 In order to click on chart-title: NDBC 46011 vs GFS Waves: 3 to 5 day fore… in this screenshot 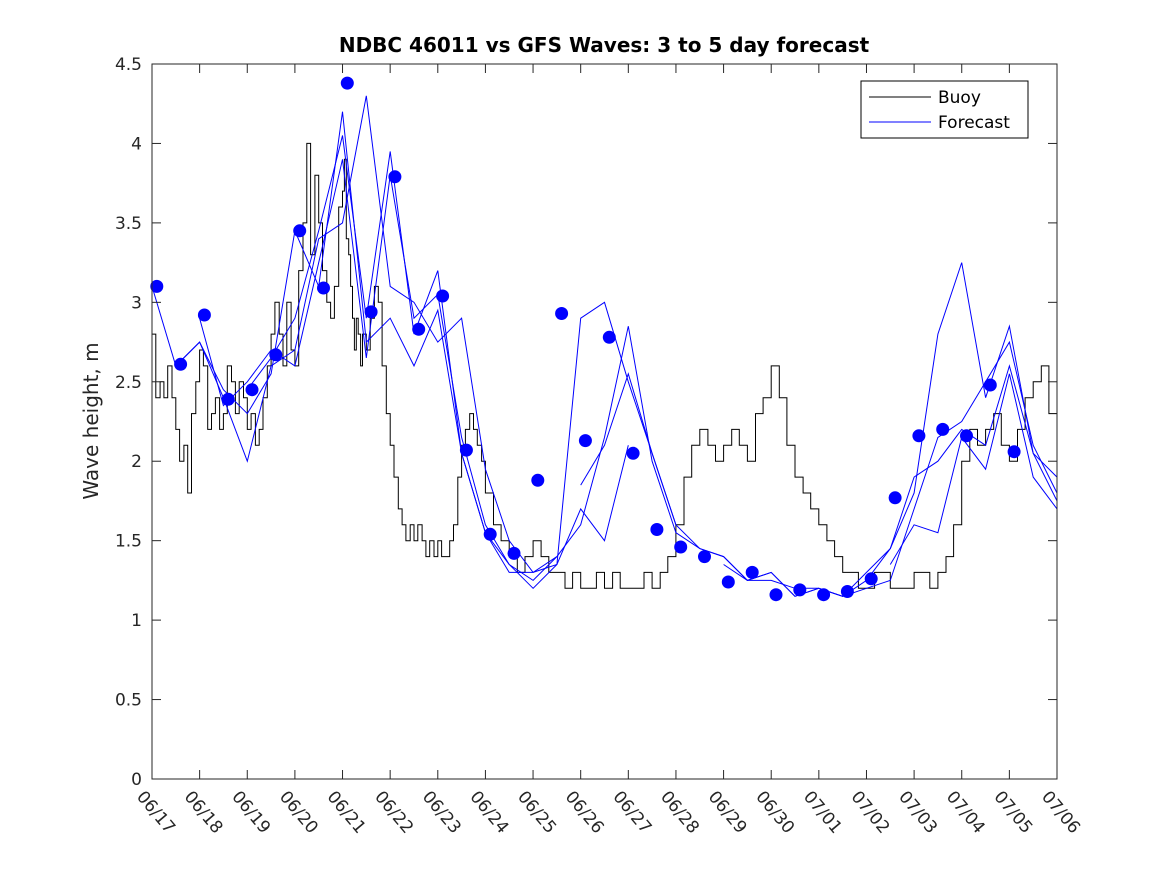, I will do `click(604, 45)`.